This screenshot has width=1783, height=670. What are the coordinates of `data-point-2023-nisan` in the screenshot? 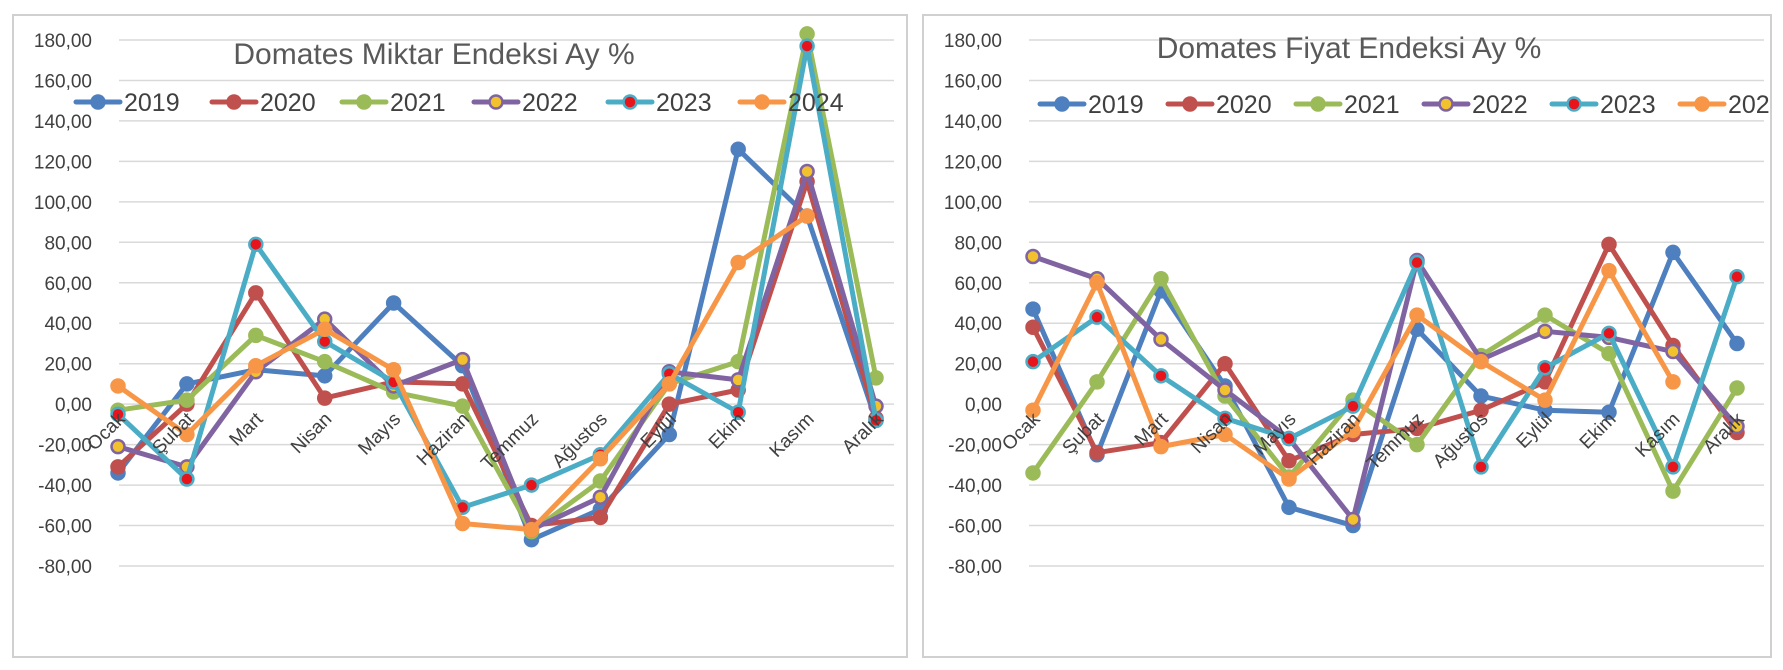 It's located at (1225, 418).